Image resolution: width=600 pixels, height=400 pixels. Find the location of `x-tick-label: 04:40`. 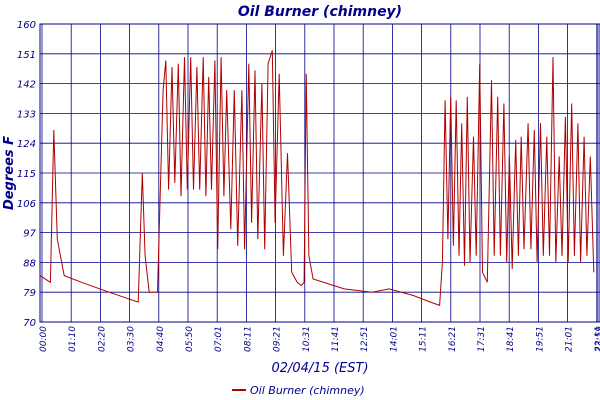

x-tick-label: 04:40 is located at coordinates (161, 339).